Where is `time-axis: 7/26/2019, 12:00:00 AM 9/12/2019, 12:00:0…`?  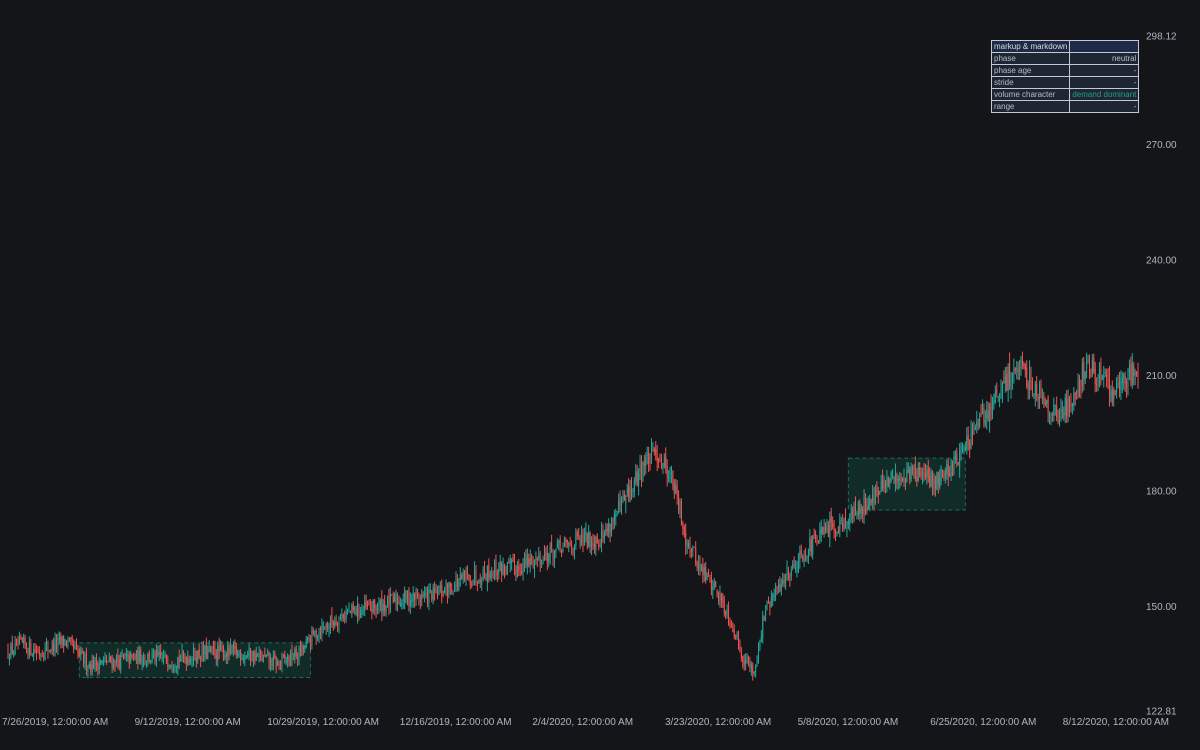
time-axis: 7/26/2019, 12:00:00 AM 9/12/2019, 12:00:0… is located at coordinates (585, 722).